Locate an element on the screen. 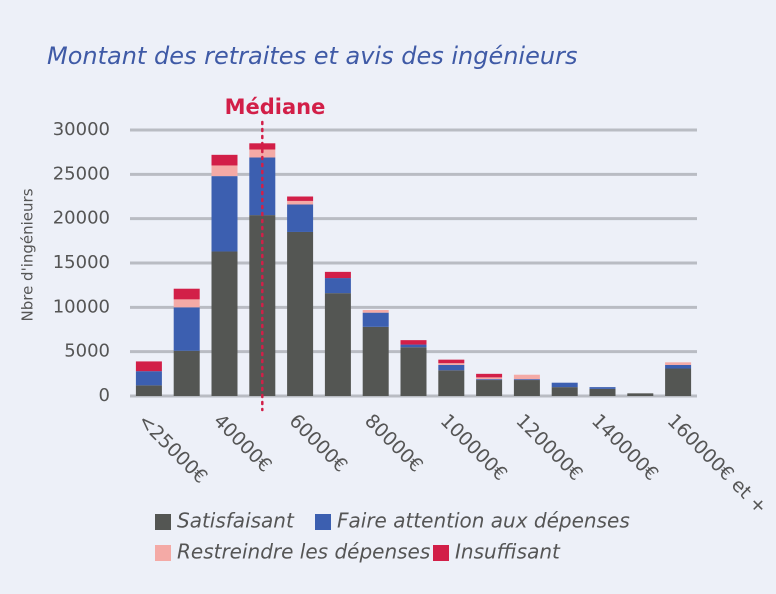  y-tick-label: 0 is located at coordinates (104, 395).